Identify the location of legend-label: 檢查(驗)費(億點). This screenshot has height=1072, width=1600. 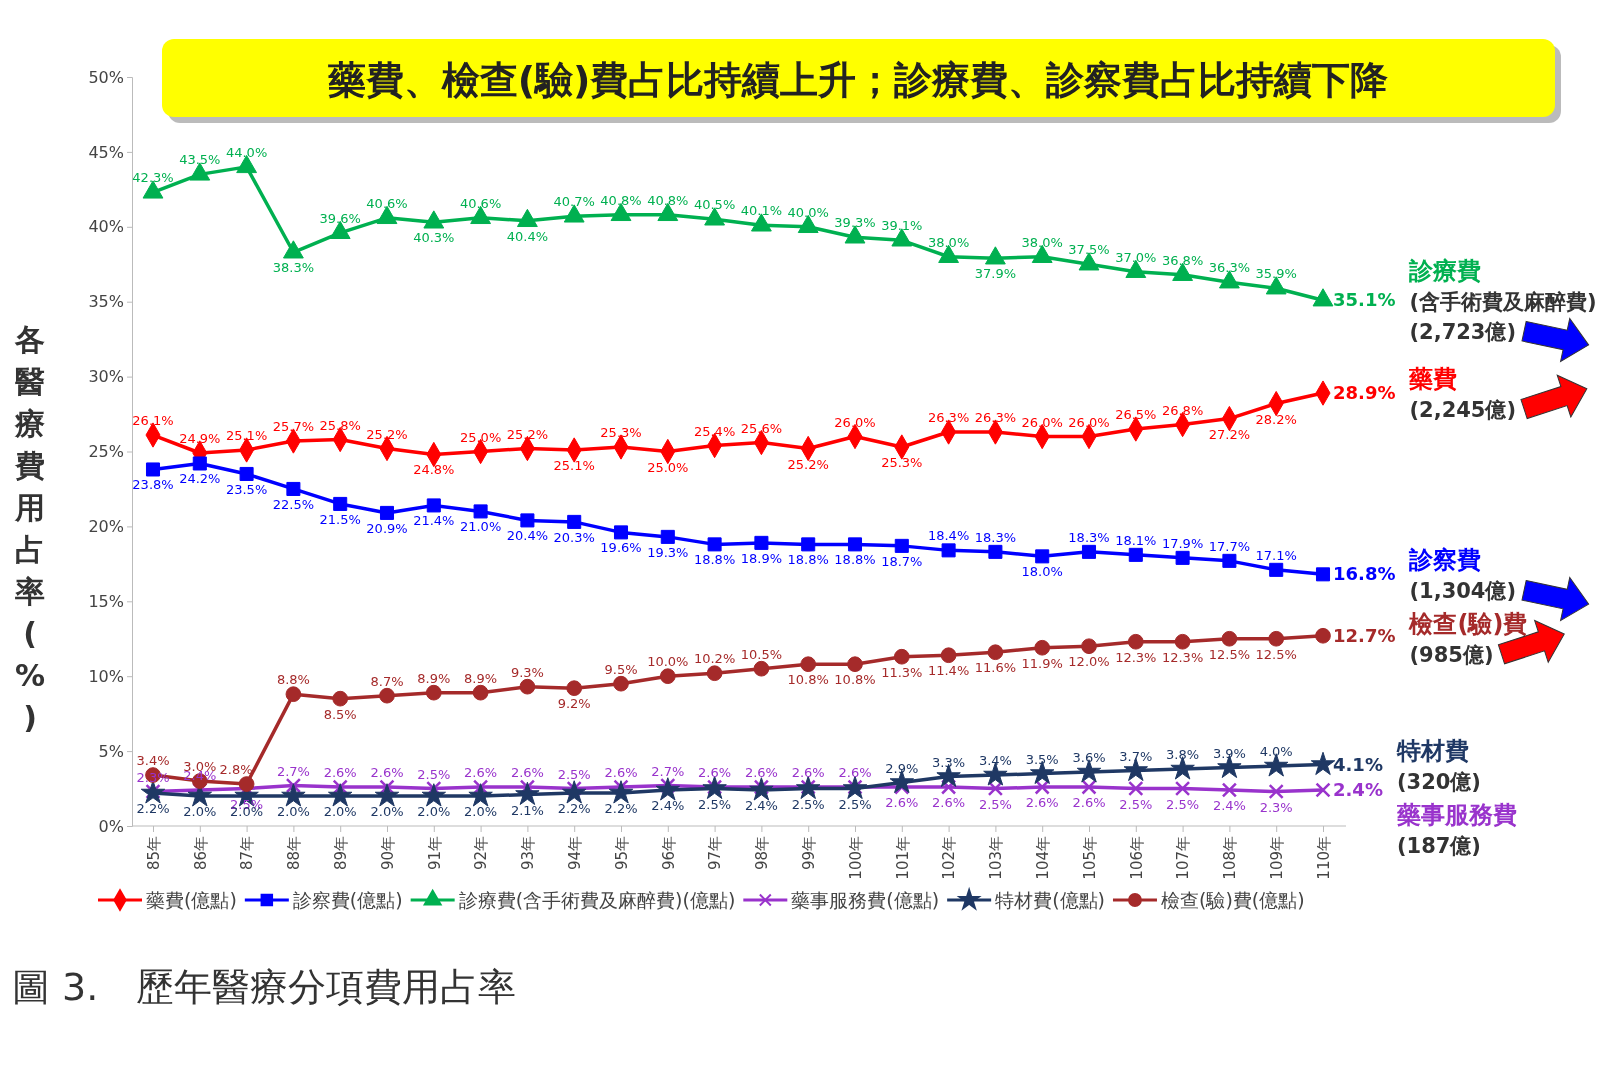
(1232, 900).